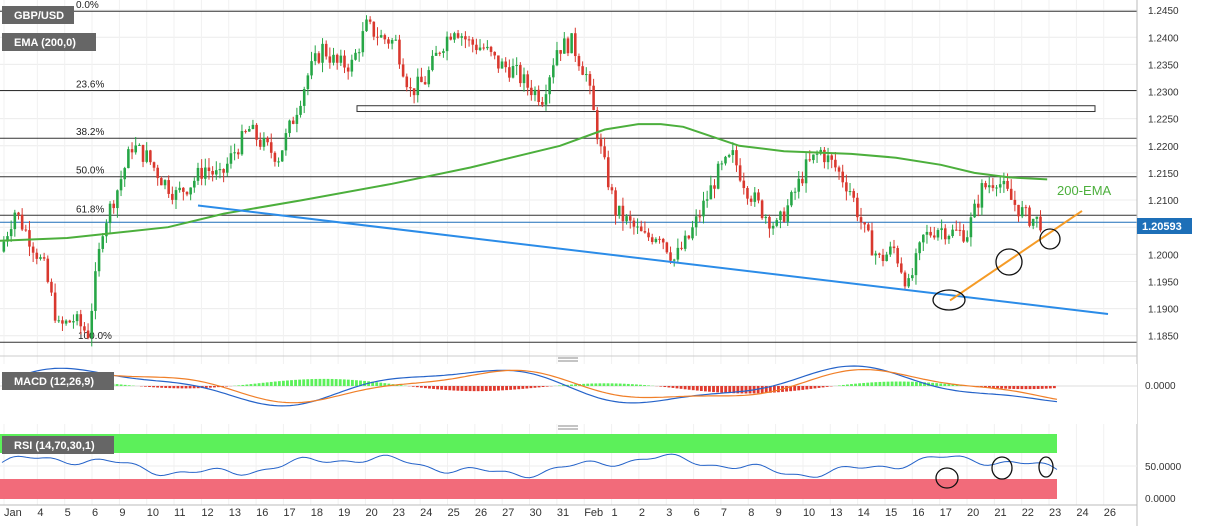 Image resolution: width=1207 pixels, height=526 pixels. I want to click on time-tick-label: 17, so click(946, 513).